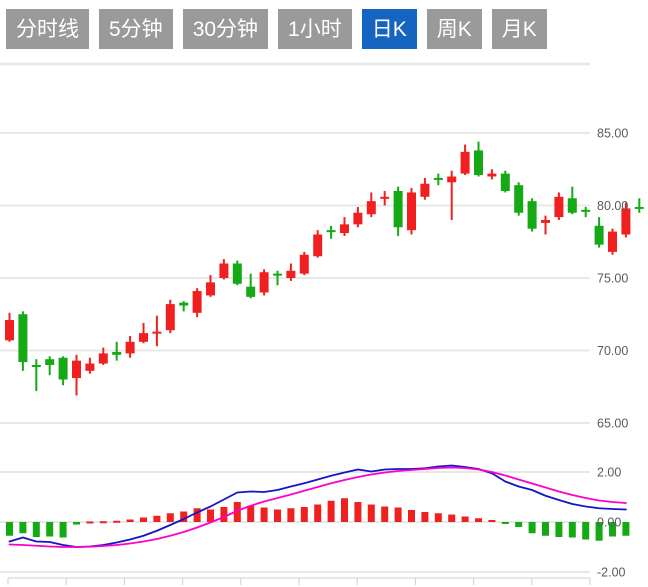 The height and width of the screenshot is (587, 648). I want to click on tab-label: 30分钟, so click(225, 29).